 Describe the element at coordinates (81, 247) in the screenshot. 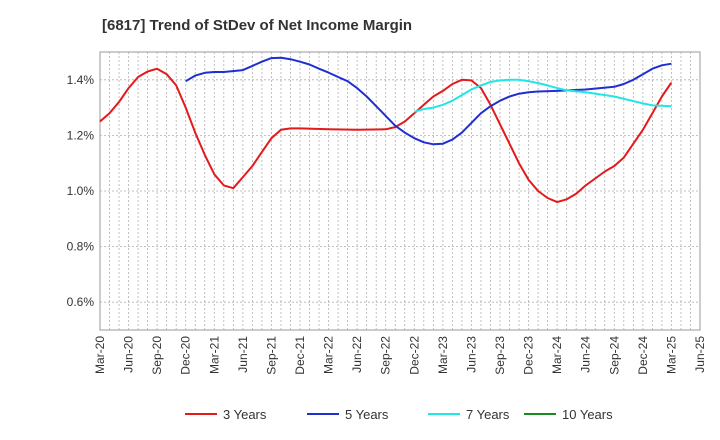

I see `y-tick-label: 0.8%` at that location.